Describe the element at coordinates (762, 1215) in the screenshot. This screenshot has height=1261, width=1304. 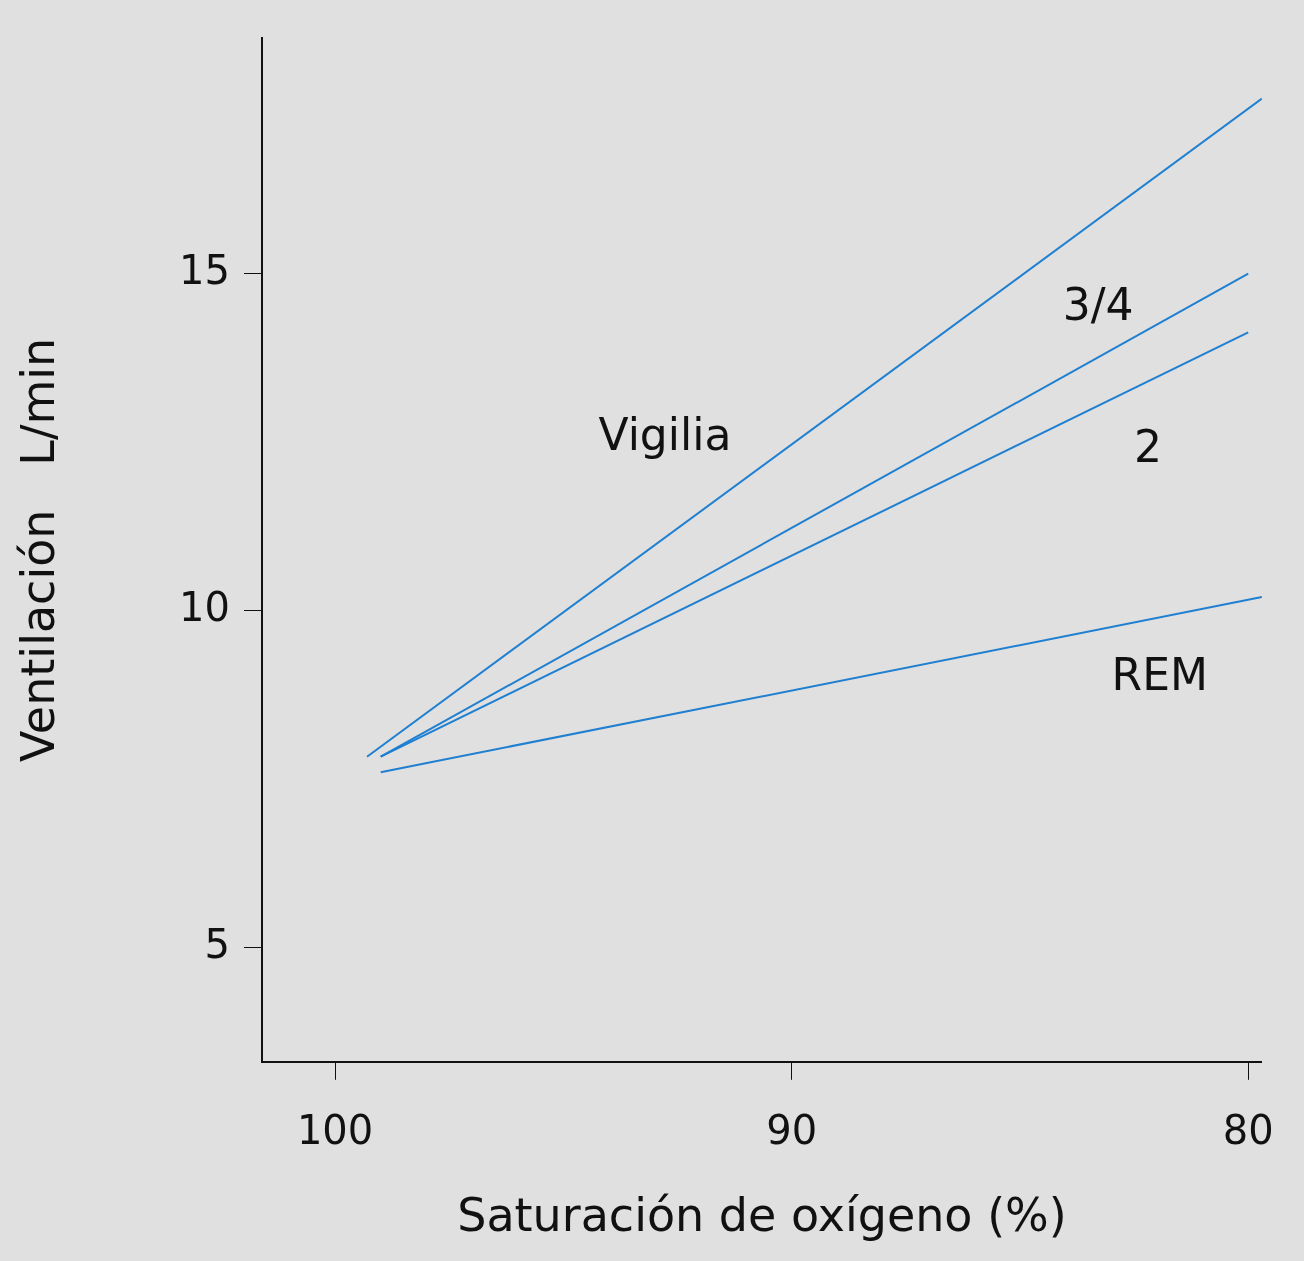
I see `x-axis-title: Saturación de oxígeno (%)` at that location.